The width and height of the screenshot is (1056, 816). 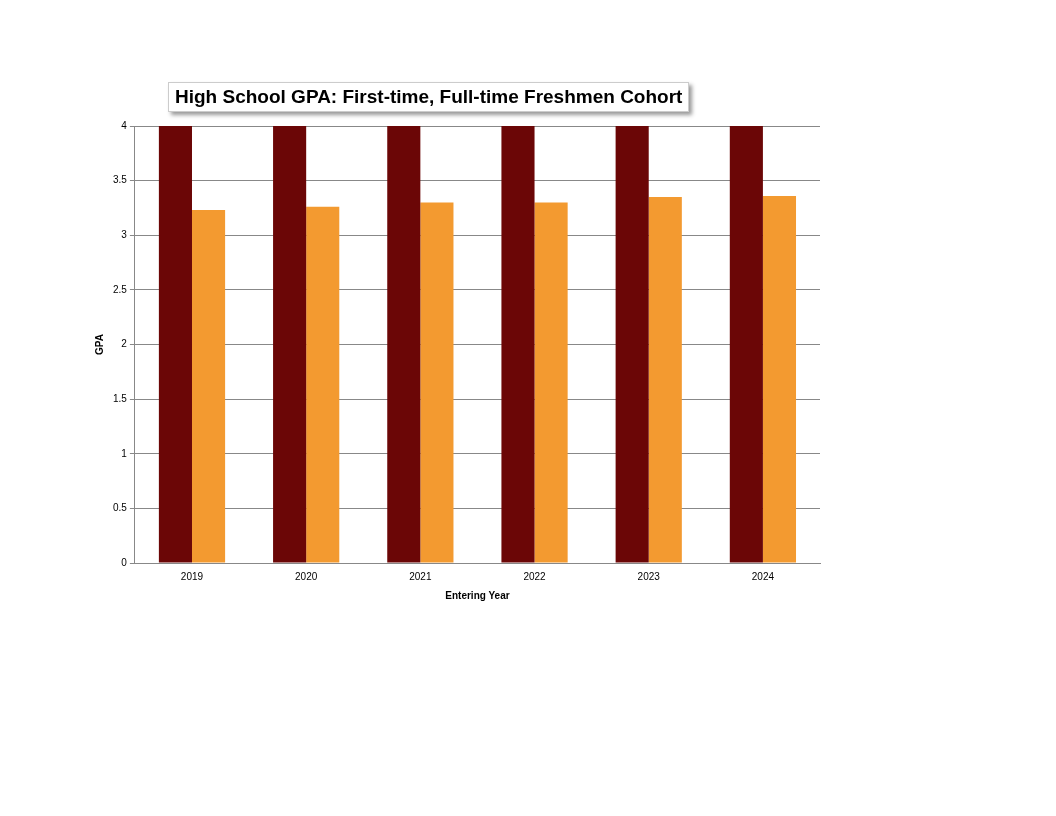 What do you see at coordinates (124, 234) in the screenshot?
I see `y-tick-label: 3` at bounding box center [124, 234].